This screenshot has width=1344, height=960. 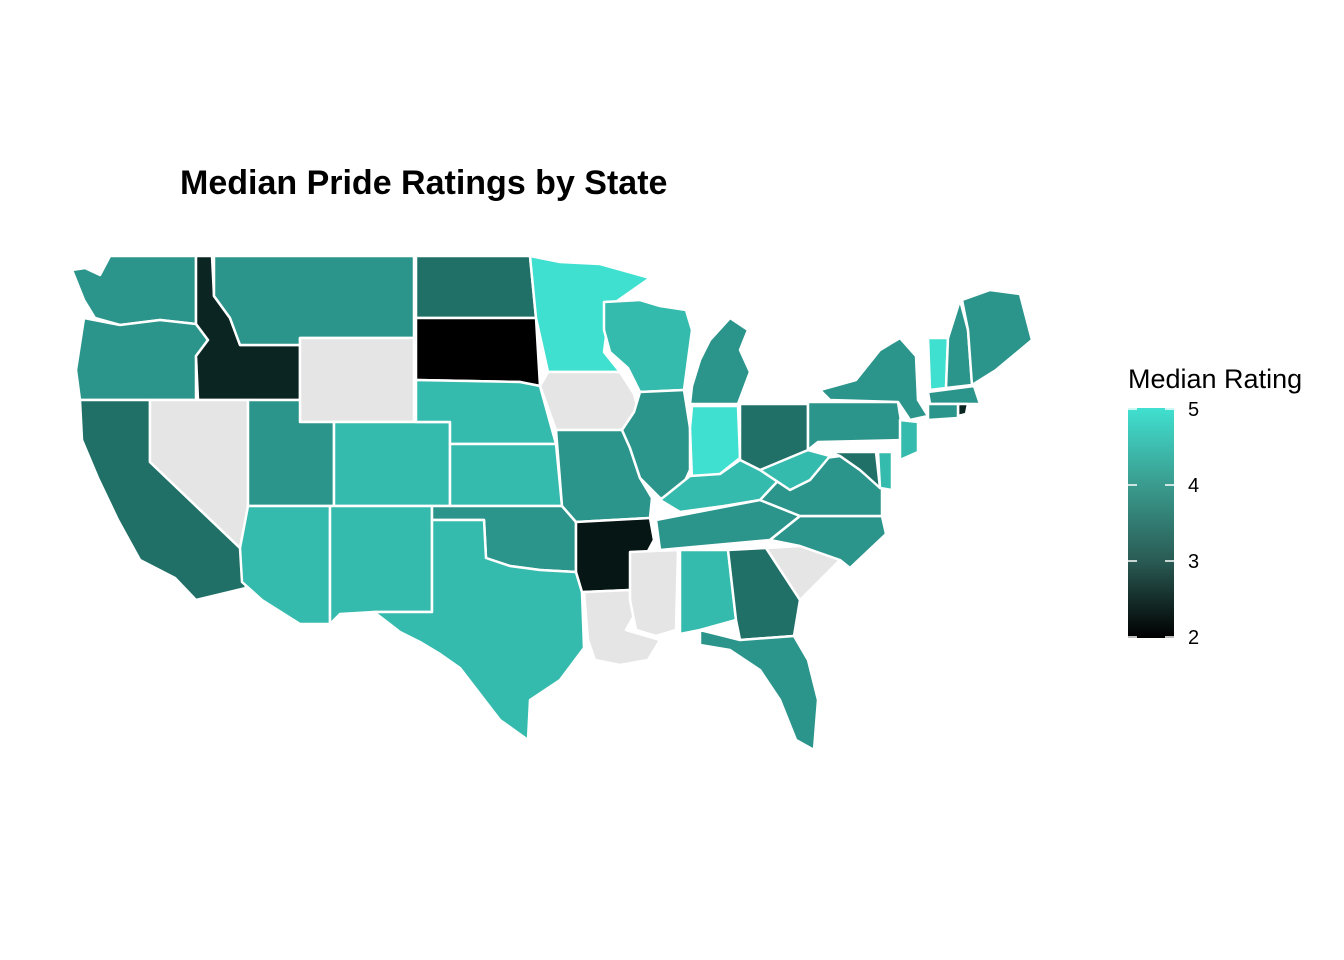 What do you see at coordinates (285, 565) in the screenshot?
I see `state-arizona` at bounding box center [285, 565].